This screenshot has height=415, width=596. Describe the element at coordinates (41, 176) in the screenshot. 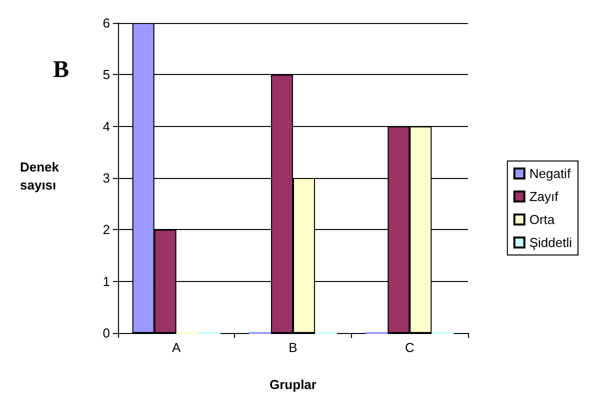

I see `y-axis-title: Denek sayısı` at that location.